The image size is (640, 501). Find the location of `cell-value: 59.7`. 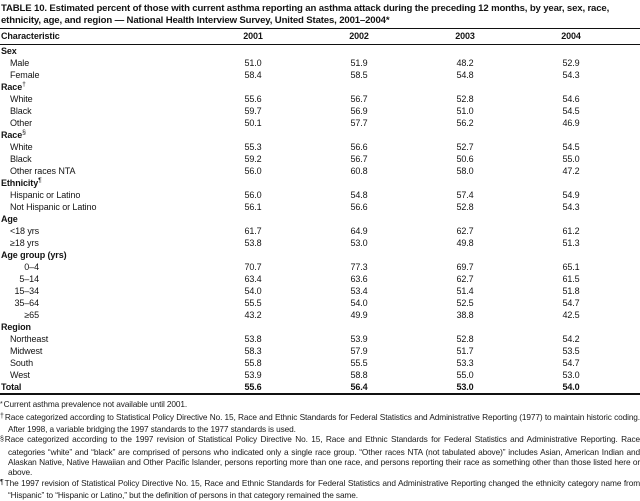

cell-value: 59.7 is located at coordinates (253, 111).